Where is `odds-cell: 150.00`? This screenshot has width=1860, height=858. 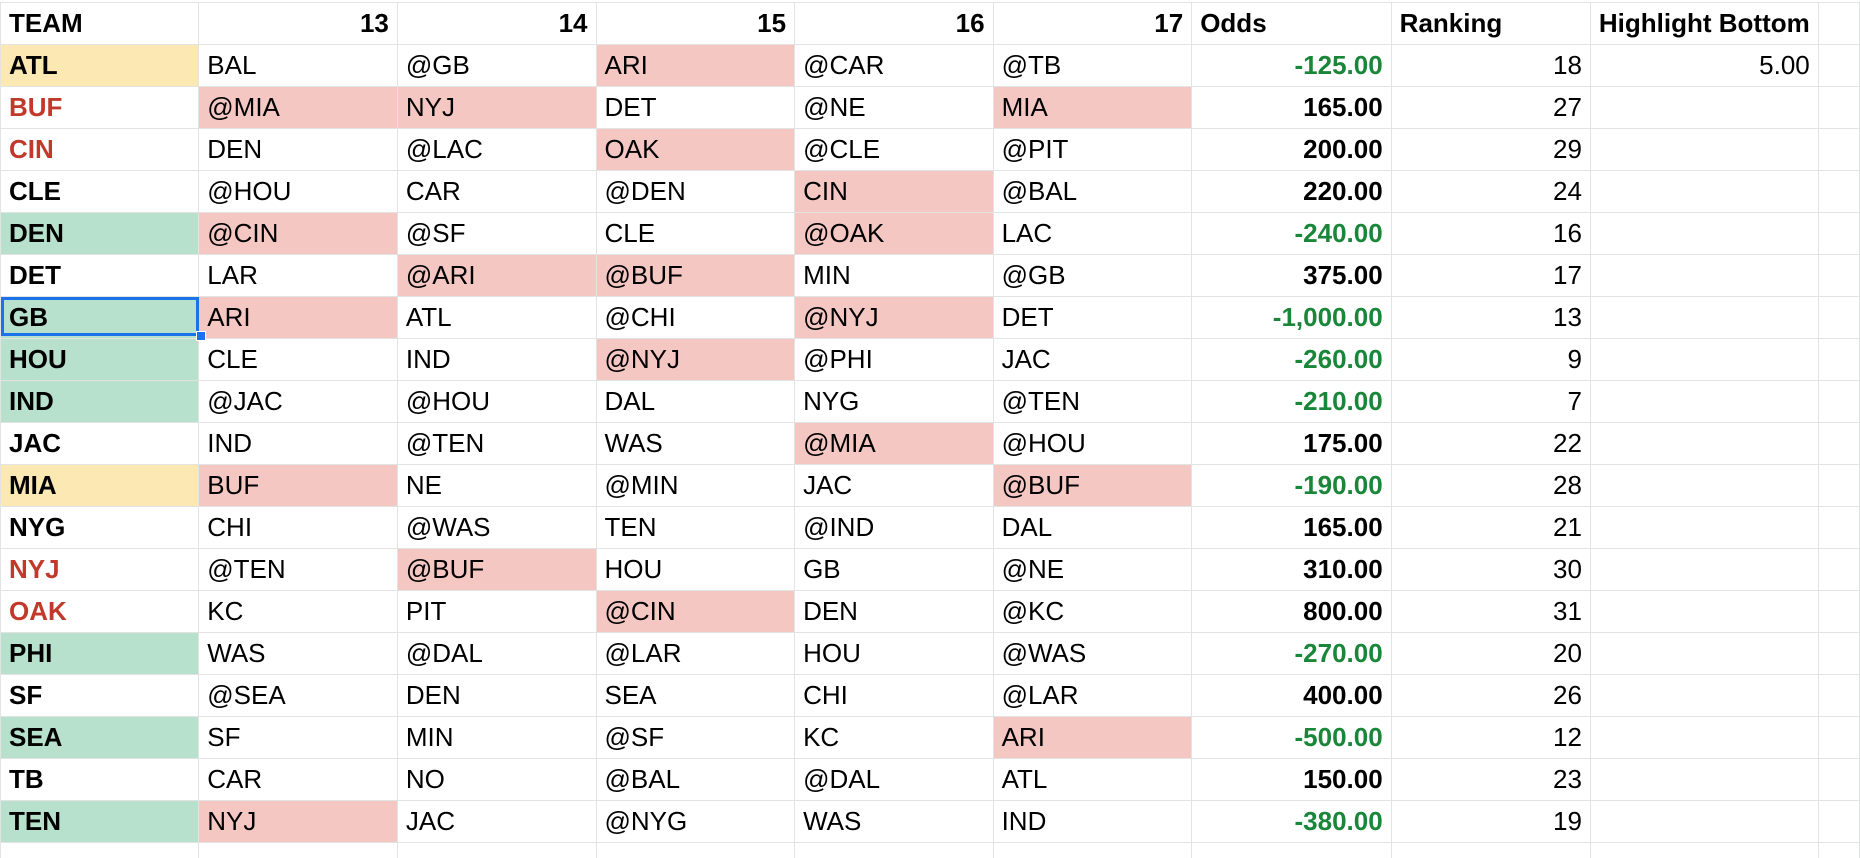
odds-cell: 150.00 is located at coordinates (1291, 779).